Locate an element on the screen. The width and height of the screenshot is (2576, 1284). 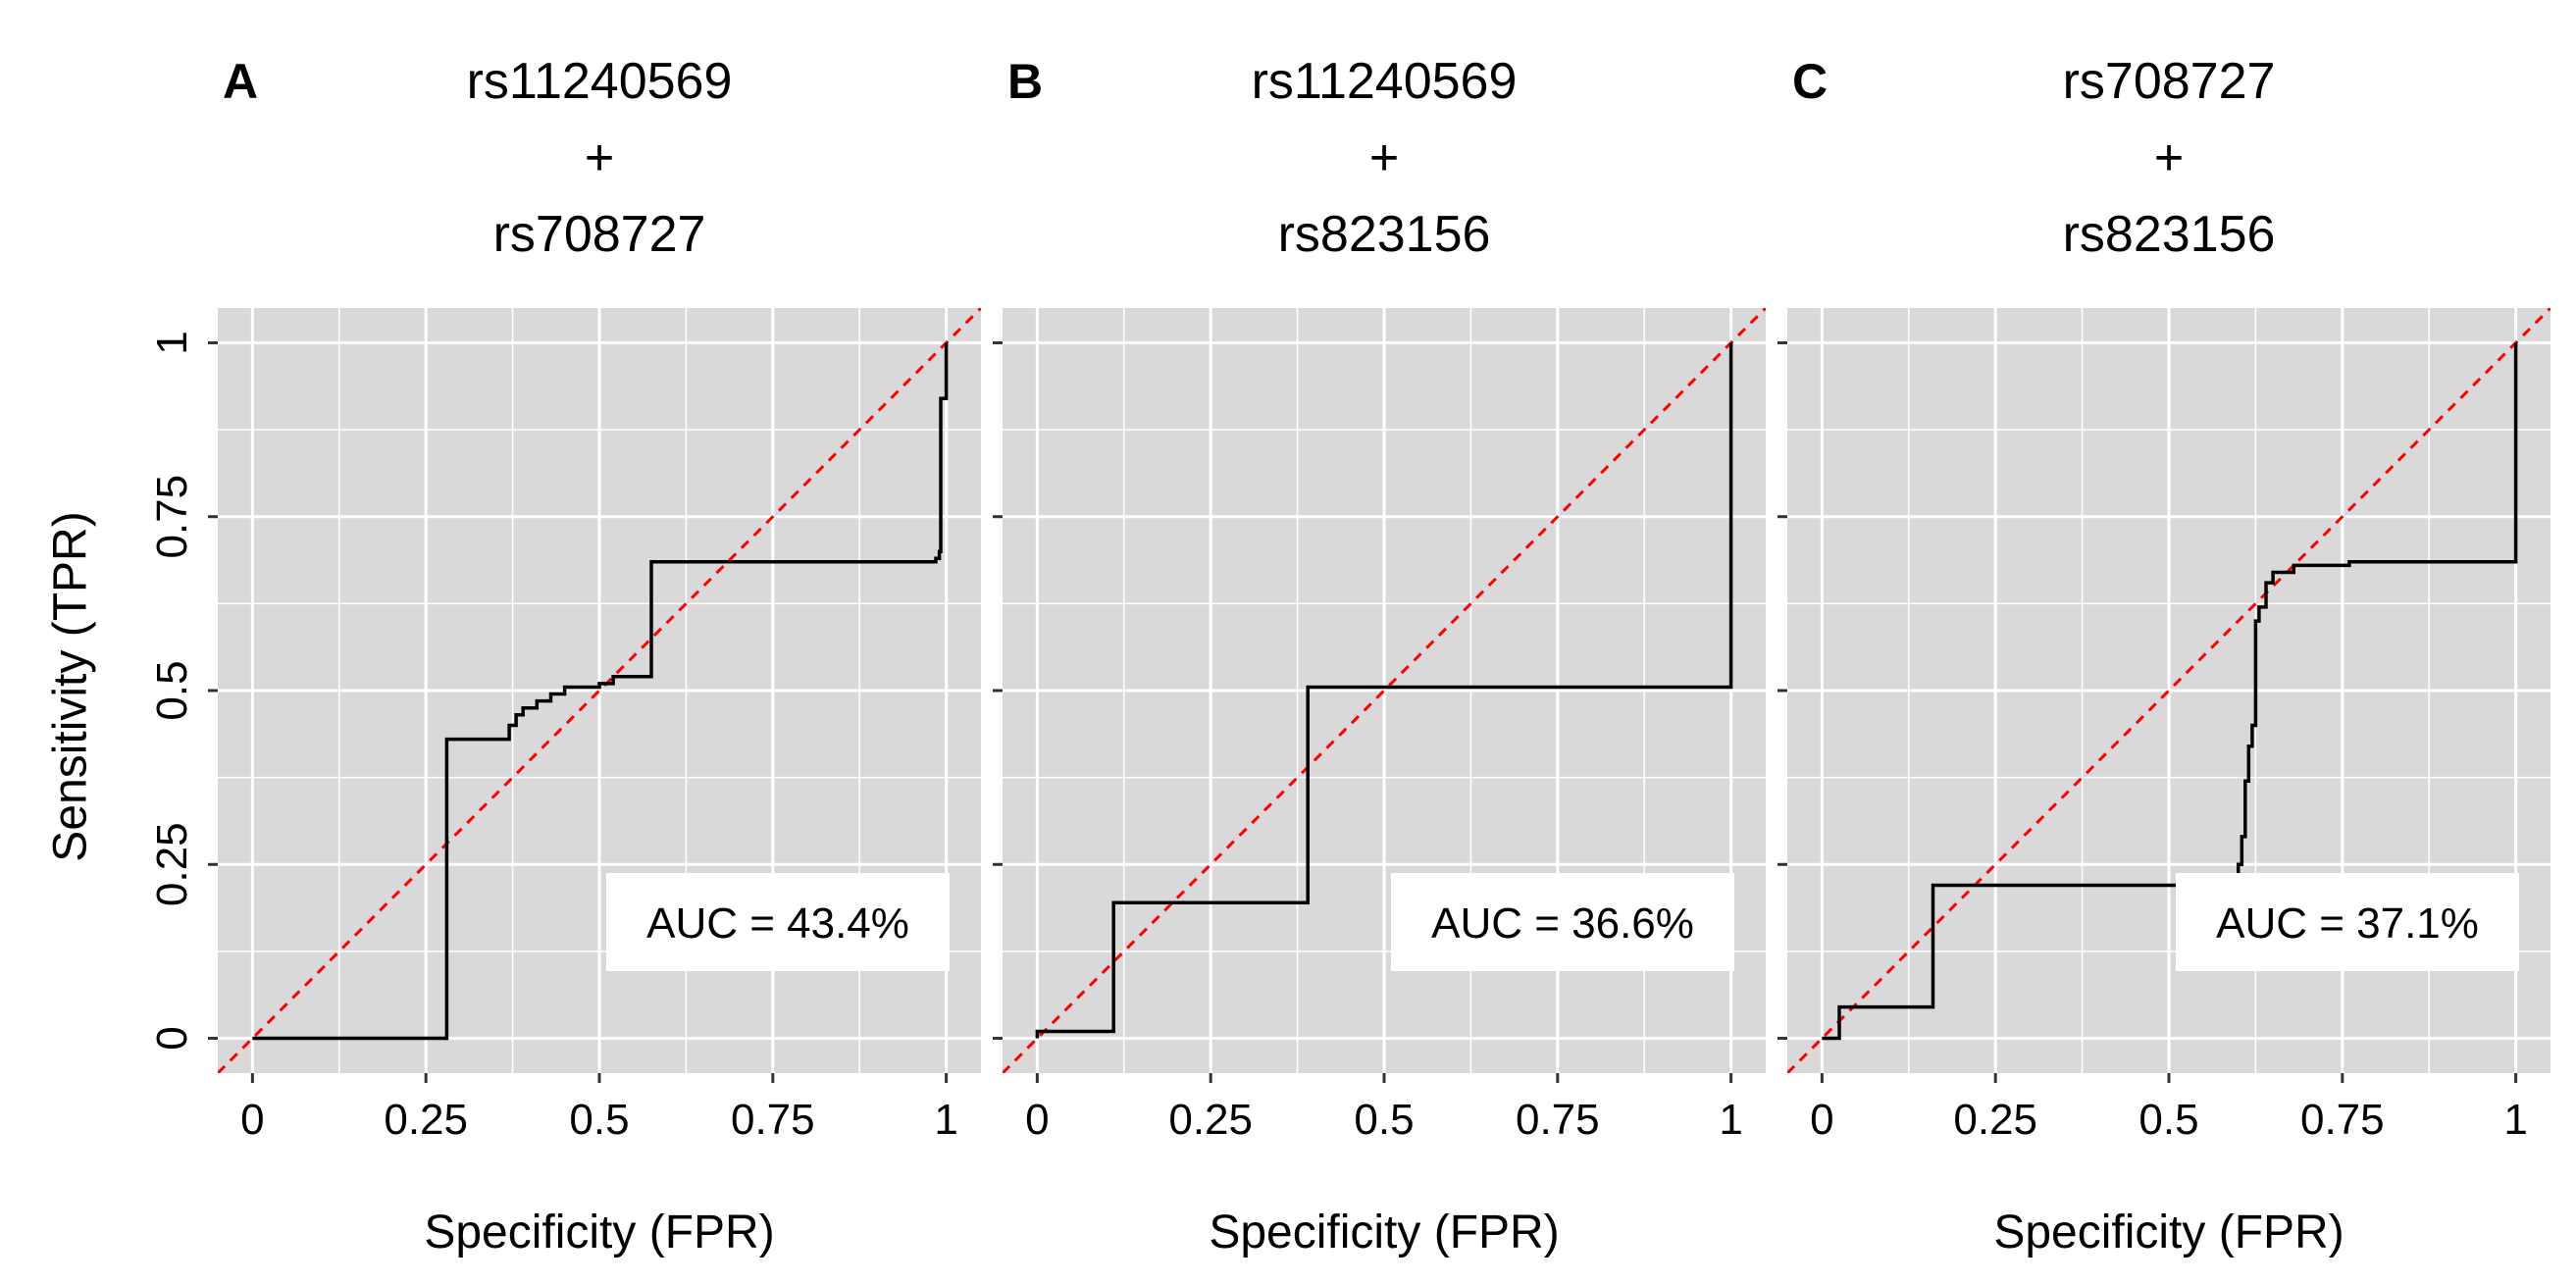
panel-letter: A is located at coordinates (240, 81).